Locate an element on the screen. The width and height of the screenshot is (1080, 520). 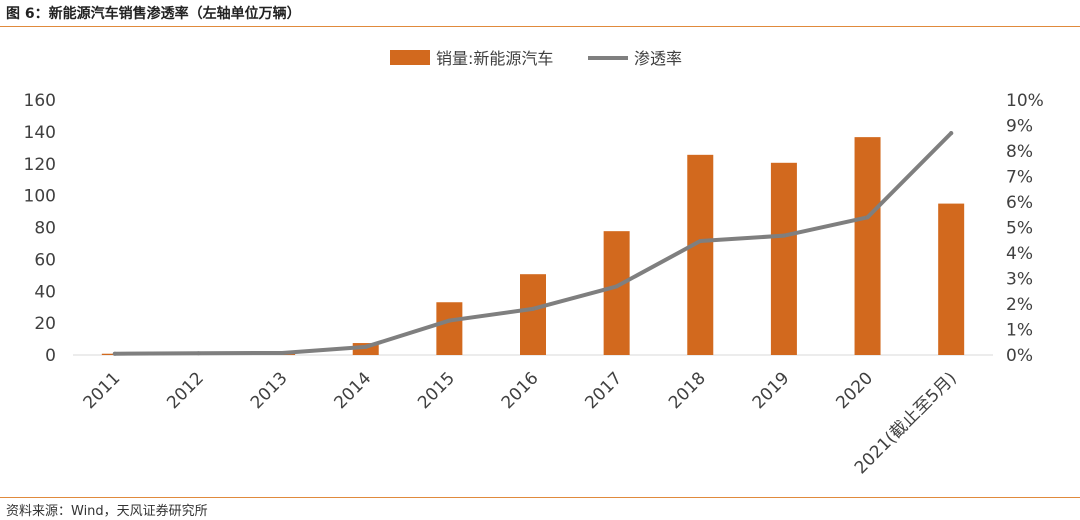
x-tick-label: 2017 is located at coordinates (603, 390).